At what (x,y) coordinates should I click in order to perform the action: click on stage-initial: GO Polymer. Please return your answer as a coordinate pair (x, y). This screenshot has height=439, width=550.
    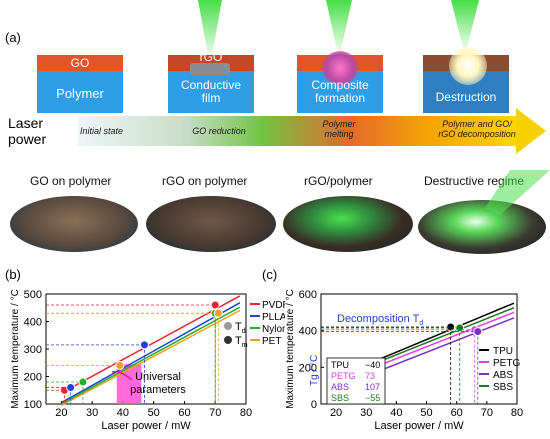
    Looking at the image, I should click on (80, 84).